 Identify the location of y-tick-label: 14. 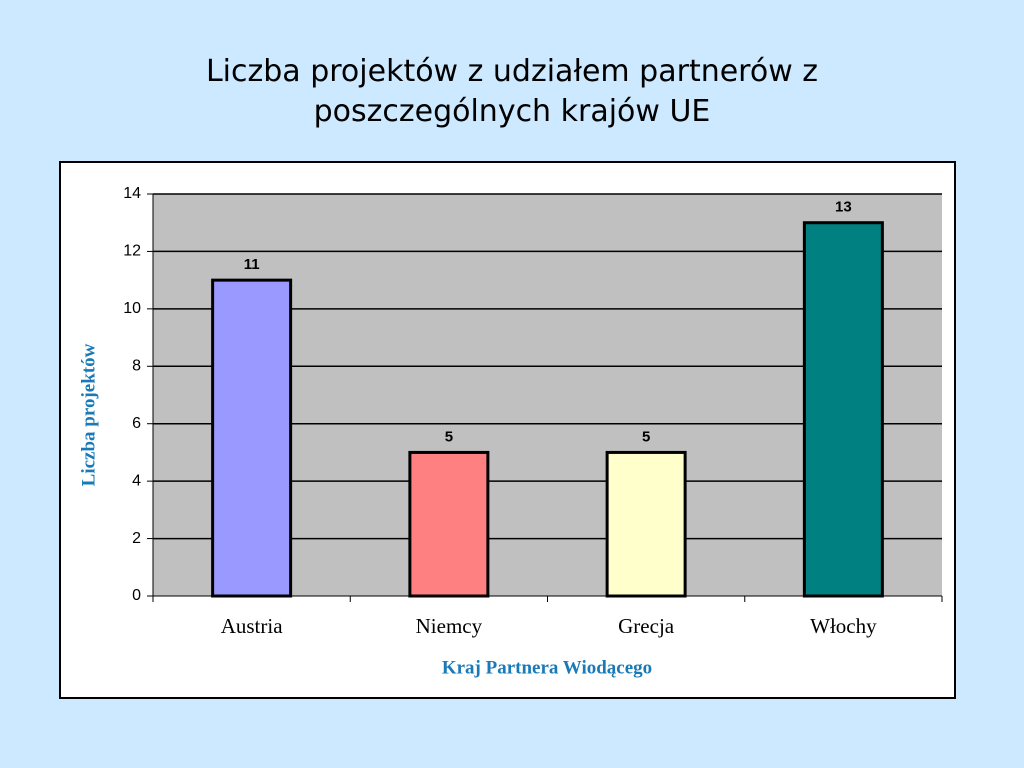
(132, 193).